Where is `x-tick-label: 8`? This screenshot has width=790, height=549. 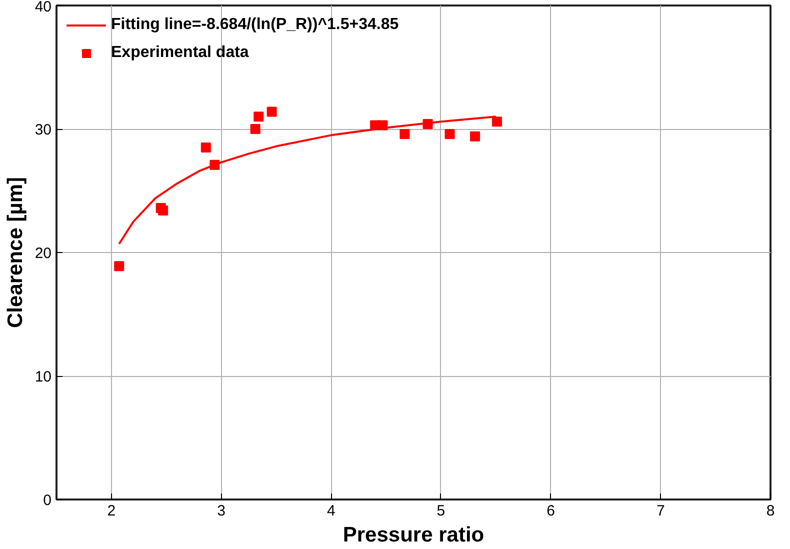 x-tick-label: 8 is located at coordinates (770, 511).